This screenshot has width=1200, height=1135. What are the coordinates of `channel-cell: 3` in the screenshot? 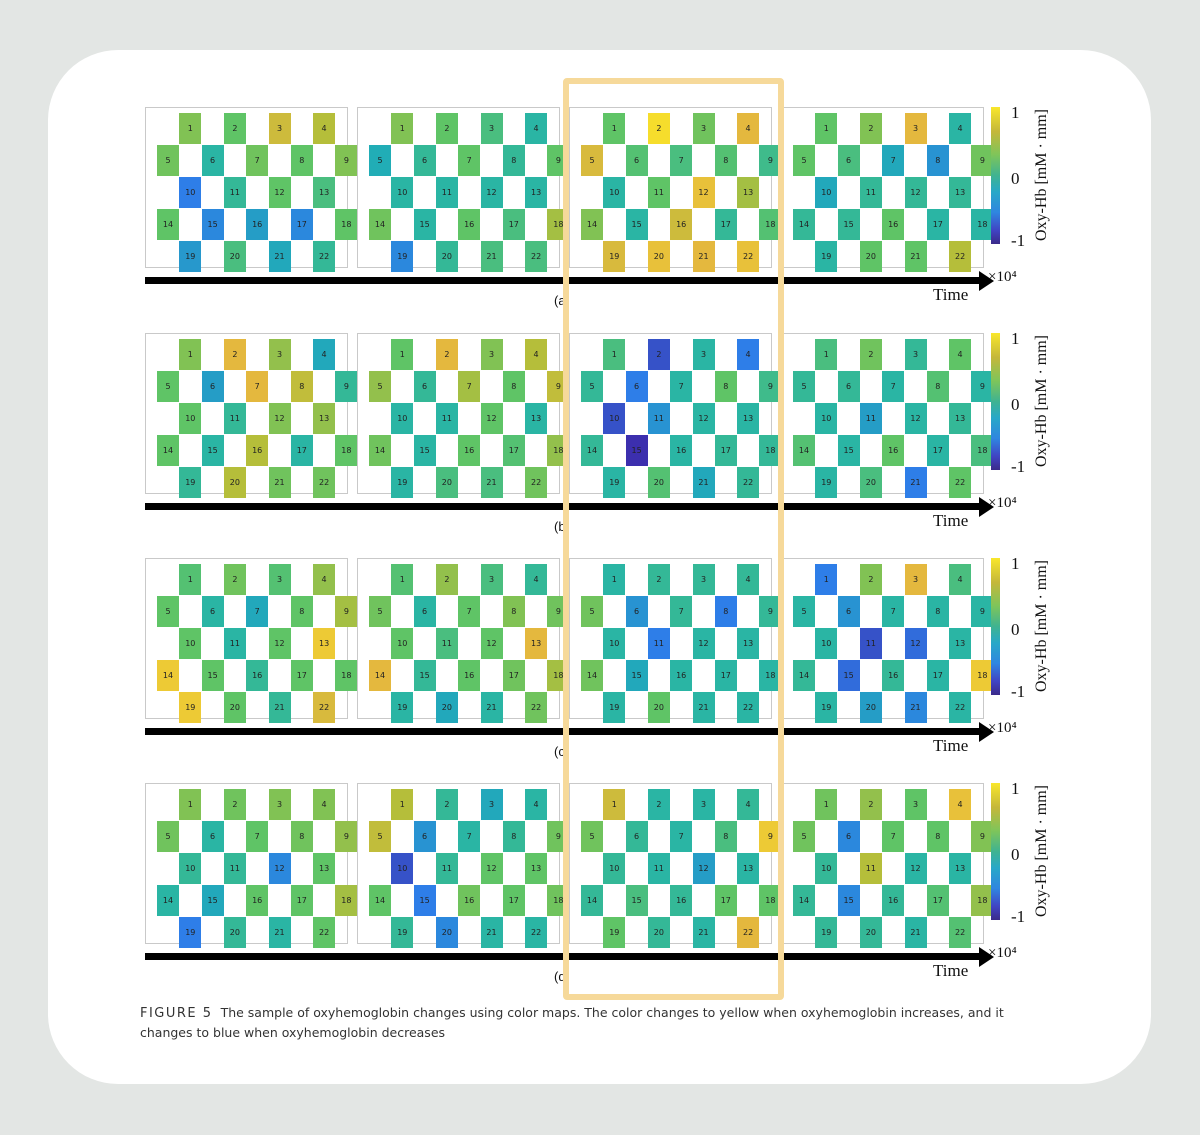 It's located at (491, 579).